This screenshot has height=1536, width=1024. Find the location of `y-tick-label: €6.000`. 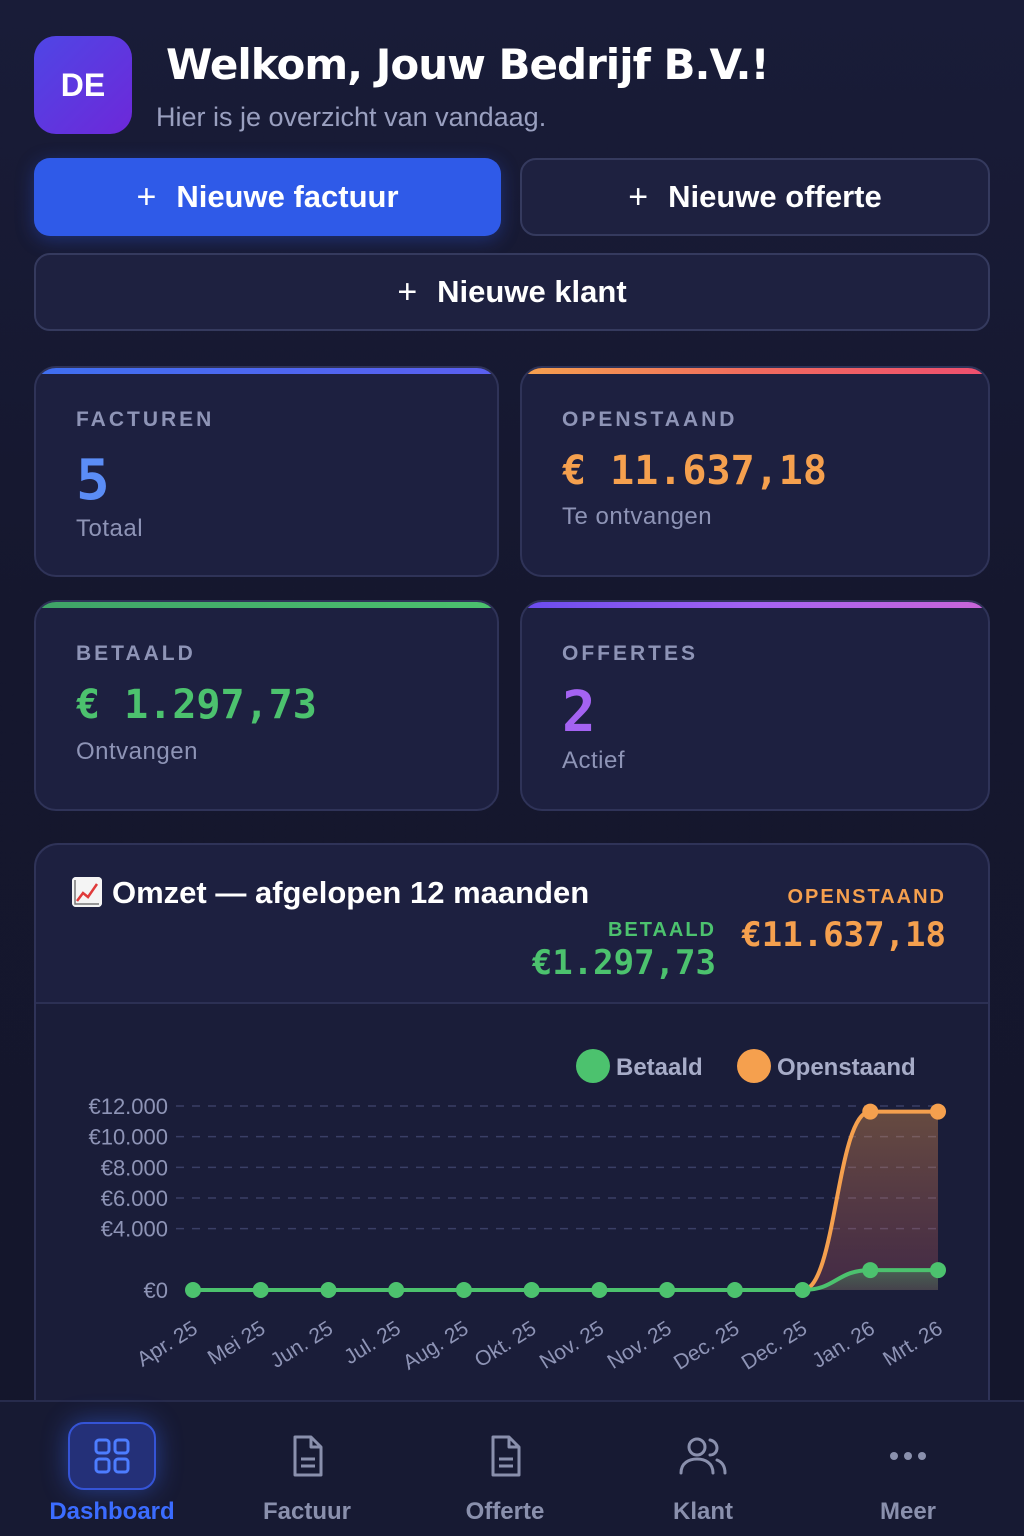

y-tick-label: €6.000 is located at coordinates (134, 1198).